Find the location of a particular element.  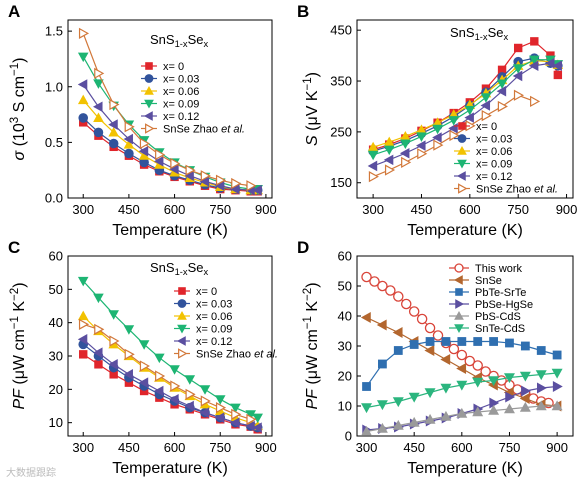

x-tick-label: 750 is located at coordinates (220, 447).